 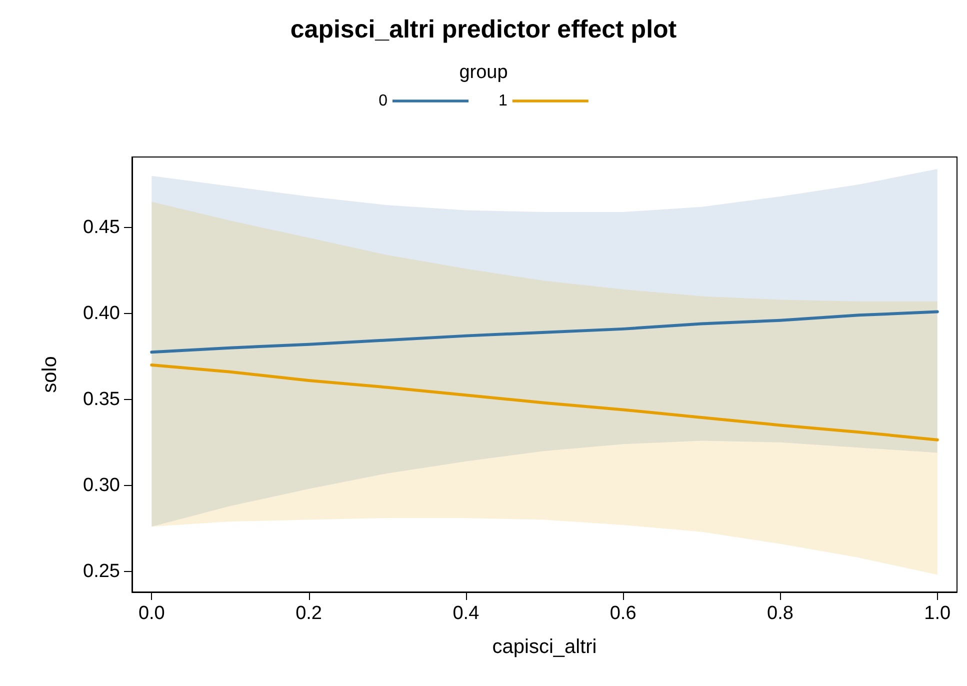 I want to click on y-axis-title: solo, so click(x=50, y=374).